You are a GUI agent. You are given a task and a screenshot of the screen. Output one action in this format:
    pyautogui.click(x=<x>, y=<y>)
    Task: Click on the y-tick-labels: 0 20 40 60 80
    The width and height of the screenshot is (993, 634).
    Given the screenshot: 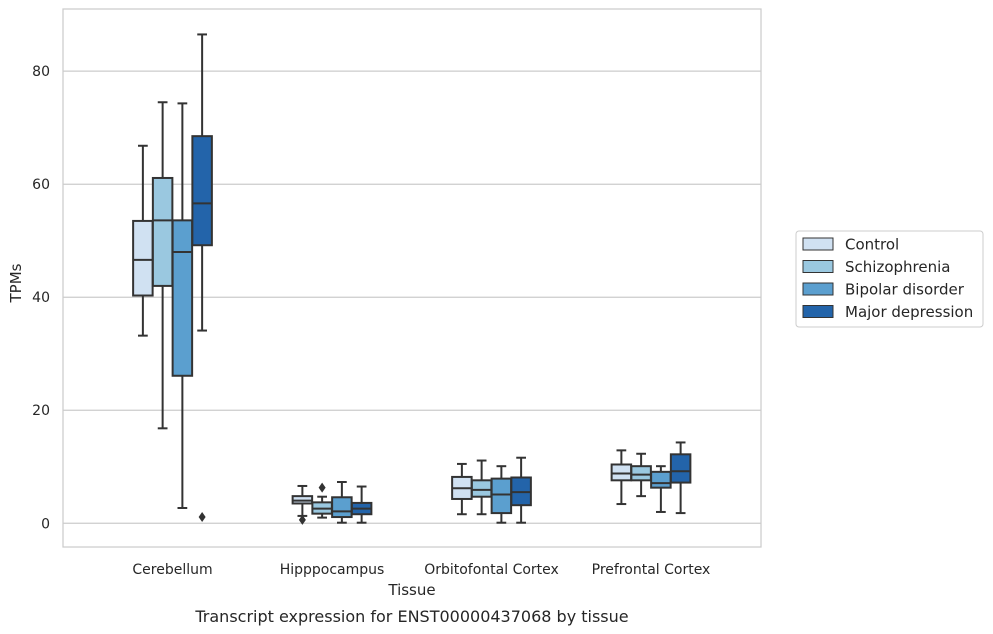 What is the action you would take?
    pyautogui.click(x=41, y=298)
    